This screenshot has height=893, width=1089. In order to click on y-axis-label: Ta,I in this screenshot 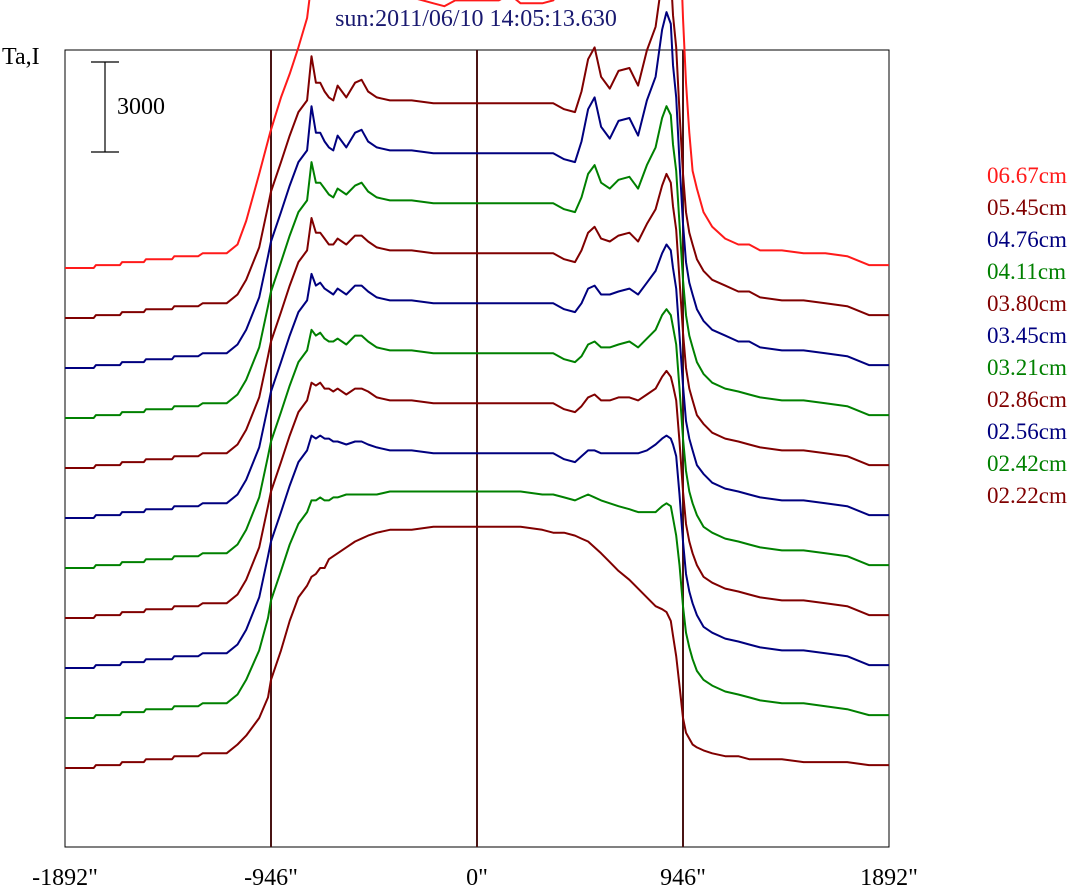, I will do `click(21, 57)`.